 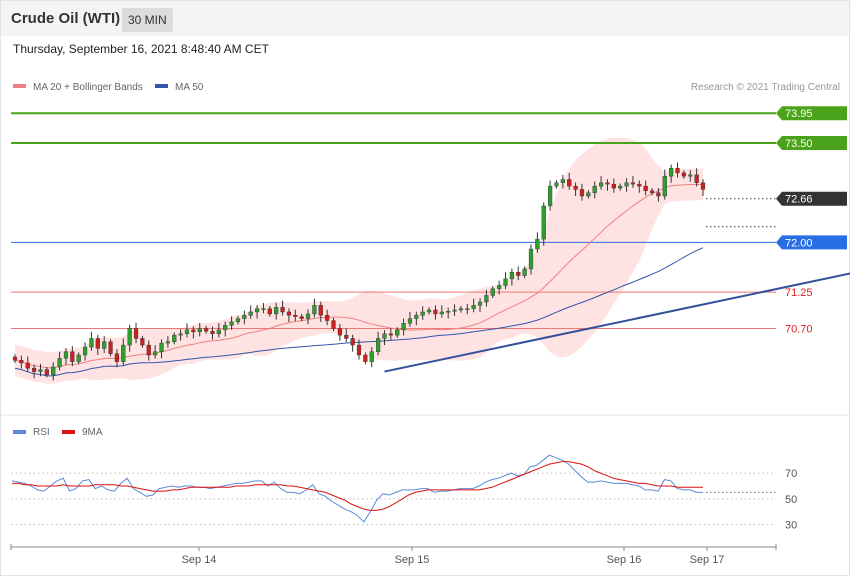 What do you see at coordinates (425, 18) in the screenshot?
I see `chart-header: Crude Oil (WTI) 30 MIN` at bounding box center [425, 18].